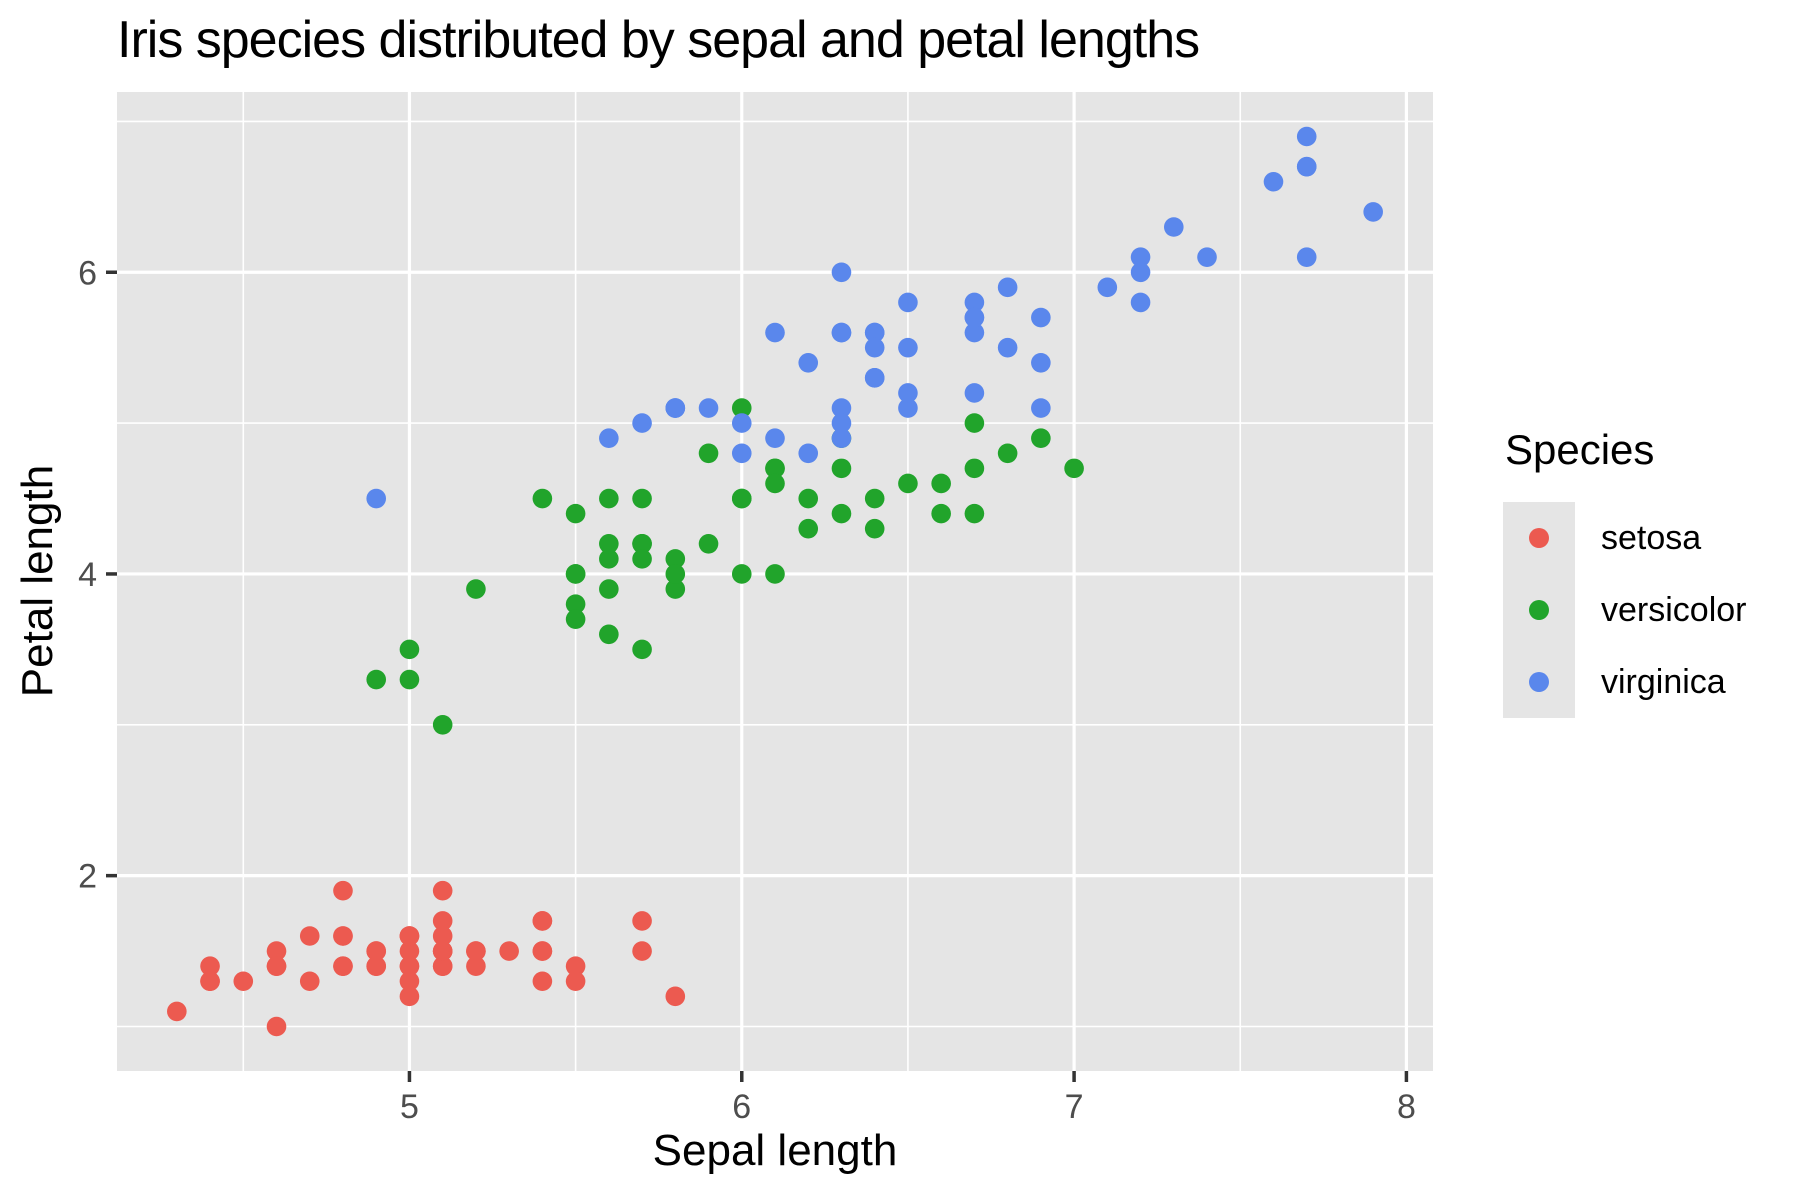 Image resolution: width=1800 pixels, height=1200 pixels. What do you see at coordinates (87, 575) in the screenshot?
I see `y-tick-label: 4` at bounding box center [87, 575].